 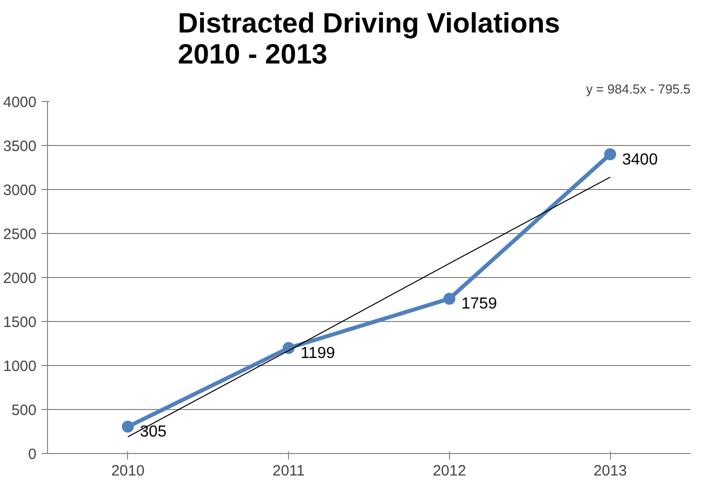 What do you see at coordinates (20, 102) in the screenshot?
I see `y-tick-label: 4000` at bounding box center [20, 102].